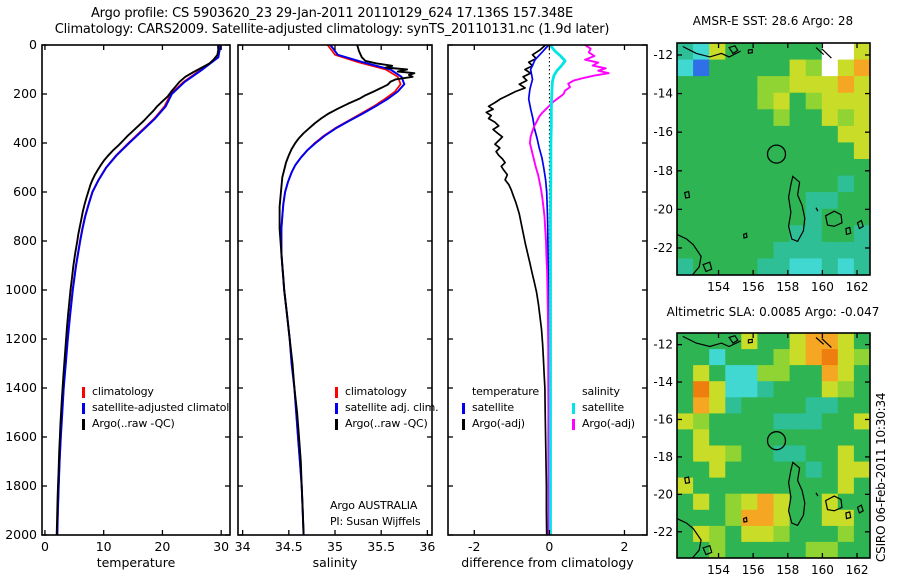 The width and height of the screenshot is (900, 580). I want to click on y-tick-label: -20, so click(663, 209).